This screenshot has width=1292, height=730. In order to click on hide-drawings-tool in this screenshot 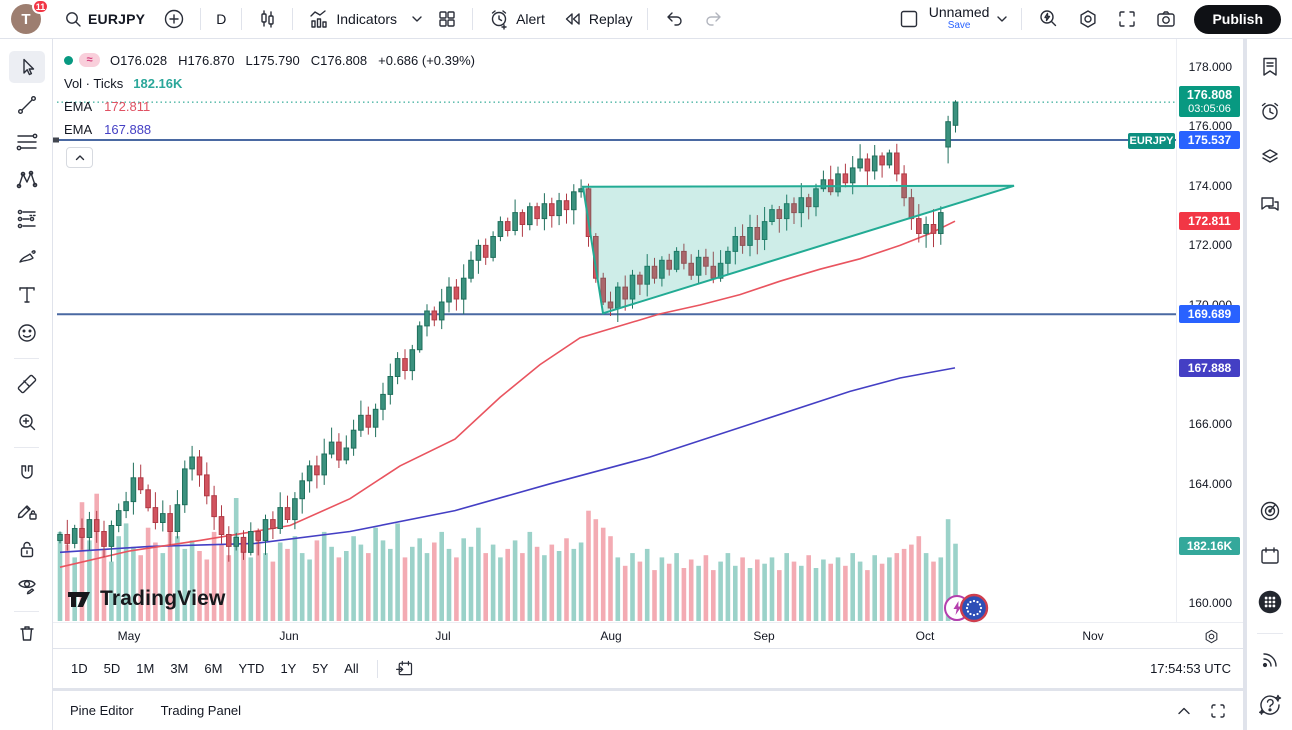, I will do `click(27, 586)`.